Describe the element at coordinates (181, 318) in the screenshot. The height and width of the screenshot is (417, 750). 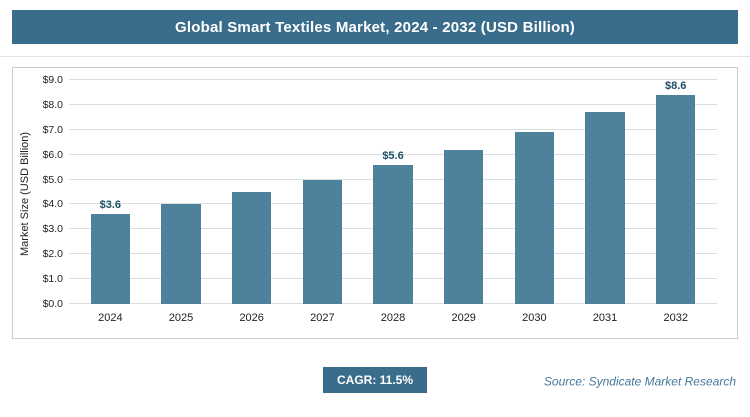
I see `x-tick-label: 2025` at that location.